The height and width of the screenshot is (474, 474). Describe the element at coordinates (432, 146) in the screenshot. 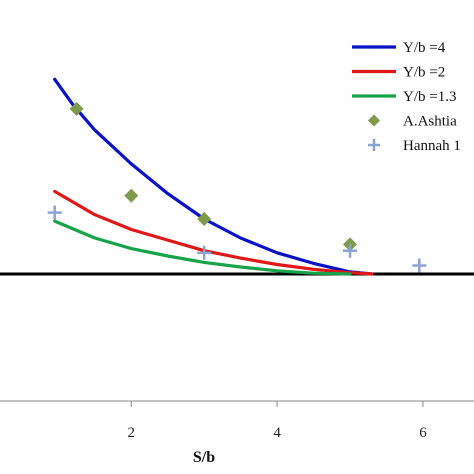

I see `legend-label: Hannah 1` at that location.